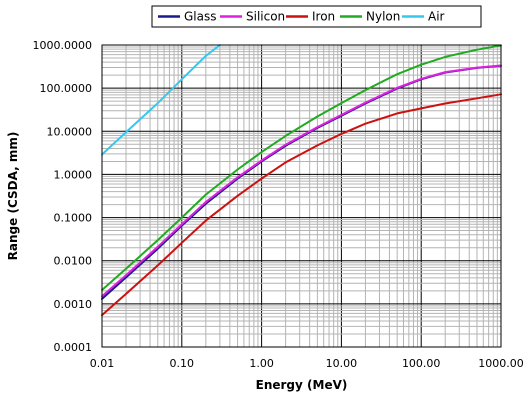  What do you see at coordinates (66, 88) in the screenshot?
I see `y-tick-label: 100.0000` at bounding box center [66, 88].